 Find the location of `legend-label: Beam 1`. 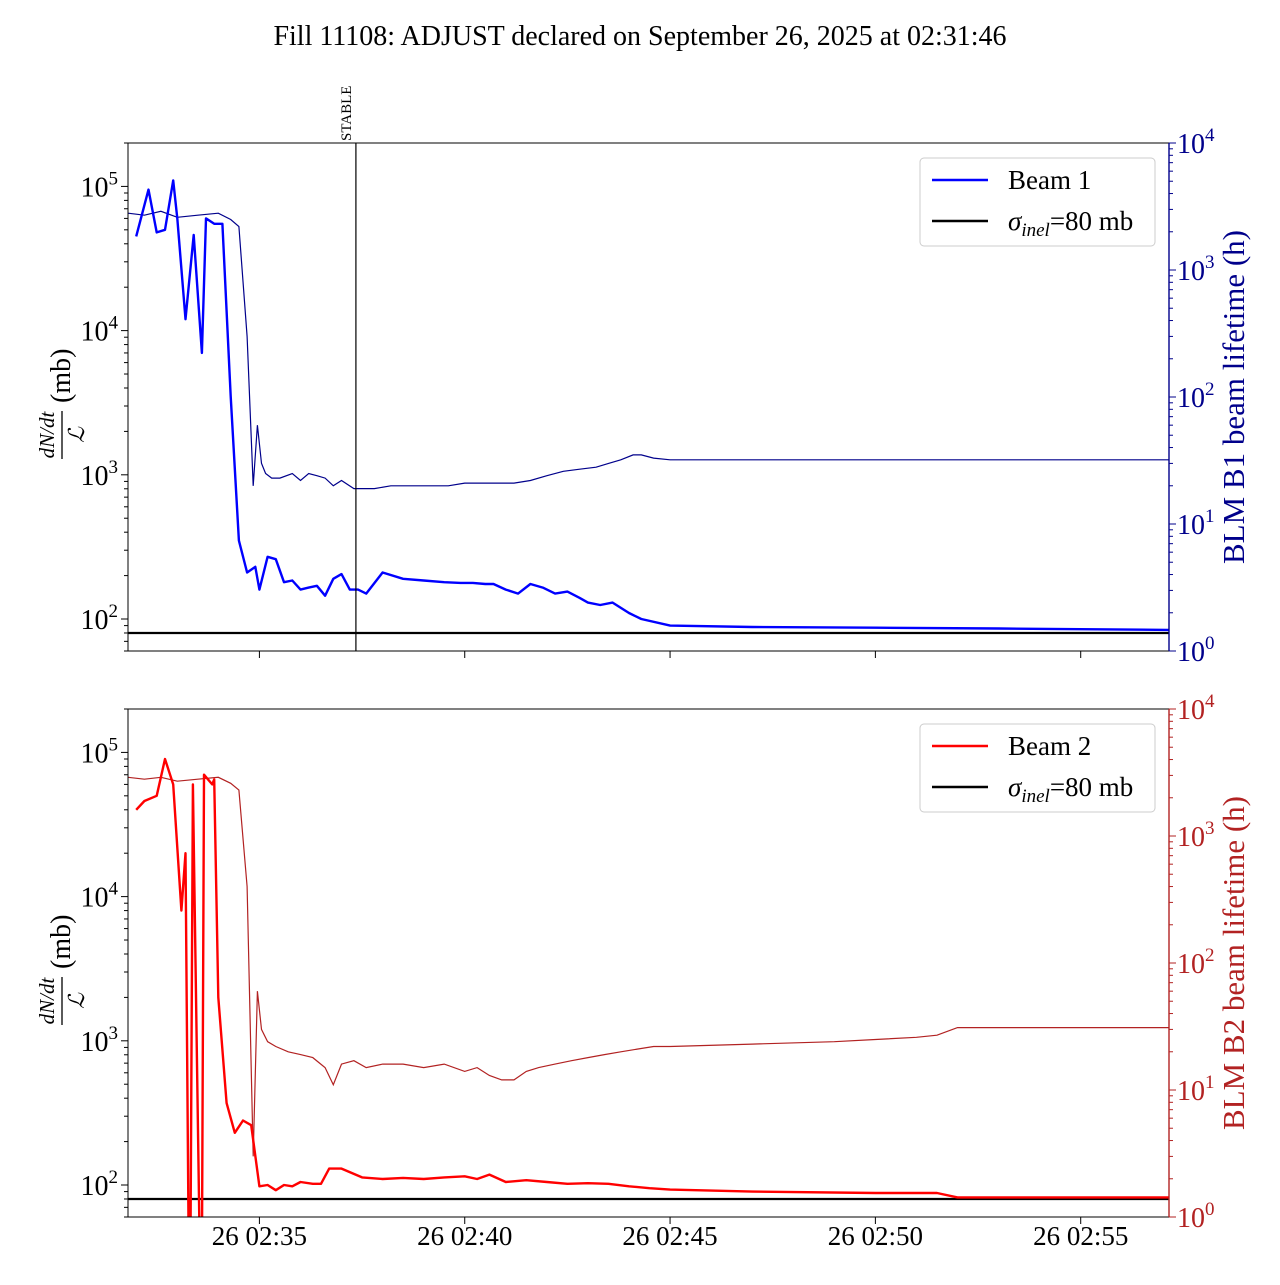

legend-label: Beam 1 is located at coordinates (1049, 180).